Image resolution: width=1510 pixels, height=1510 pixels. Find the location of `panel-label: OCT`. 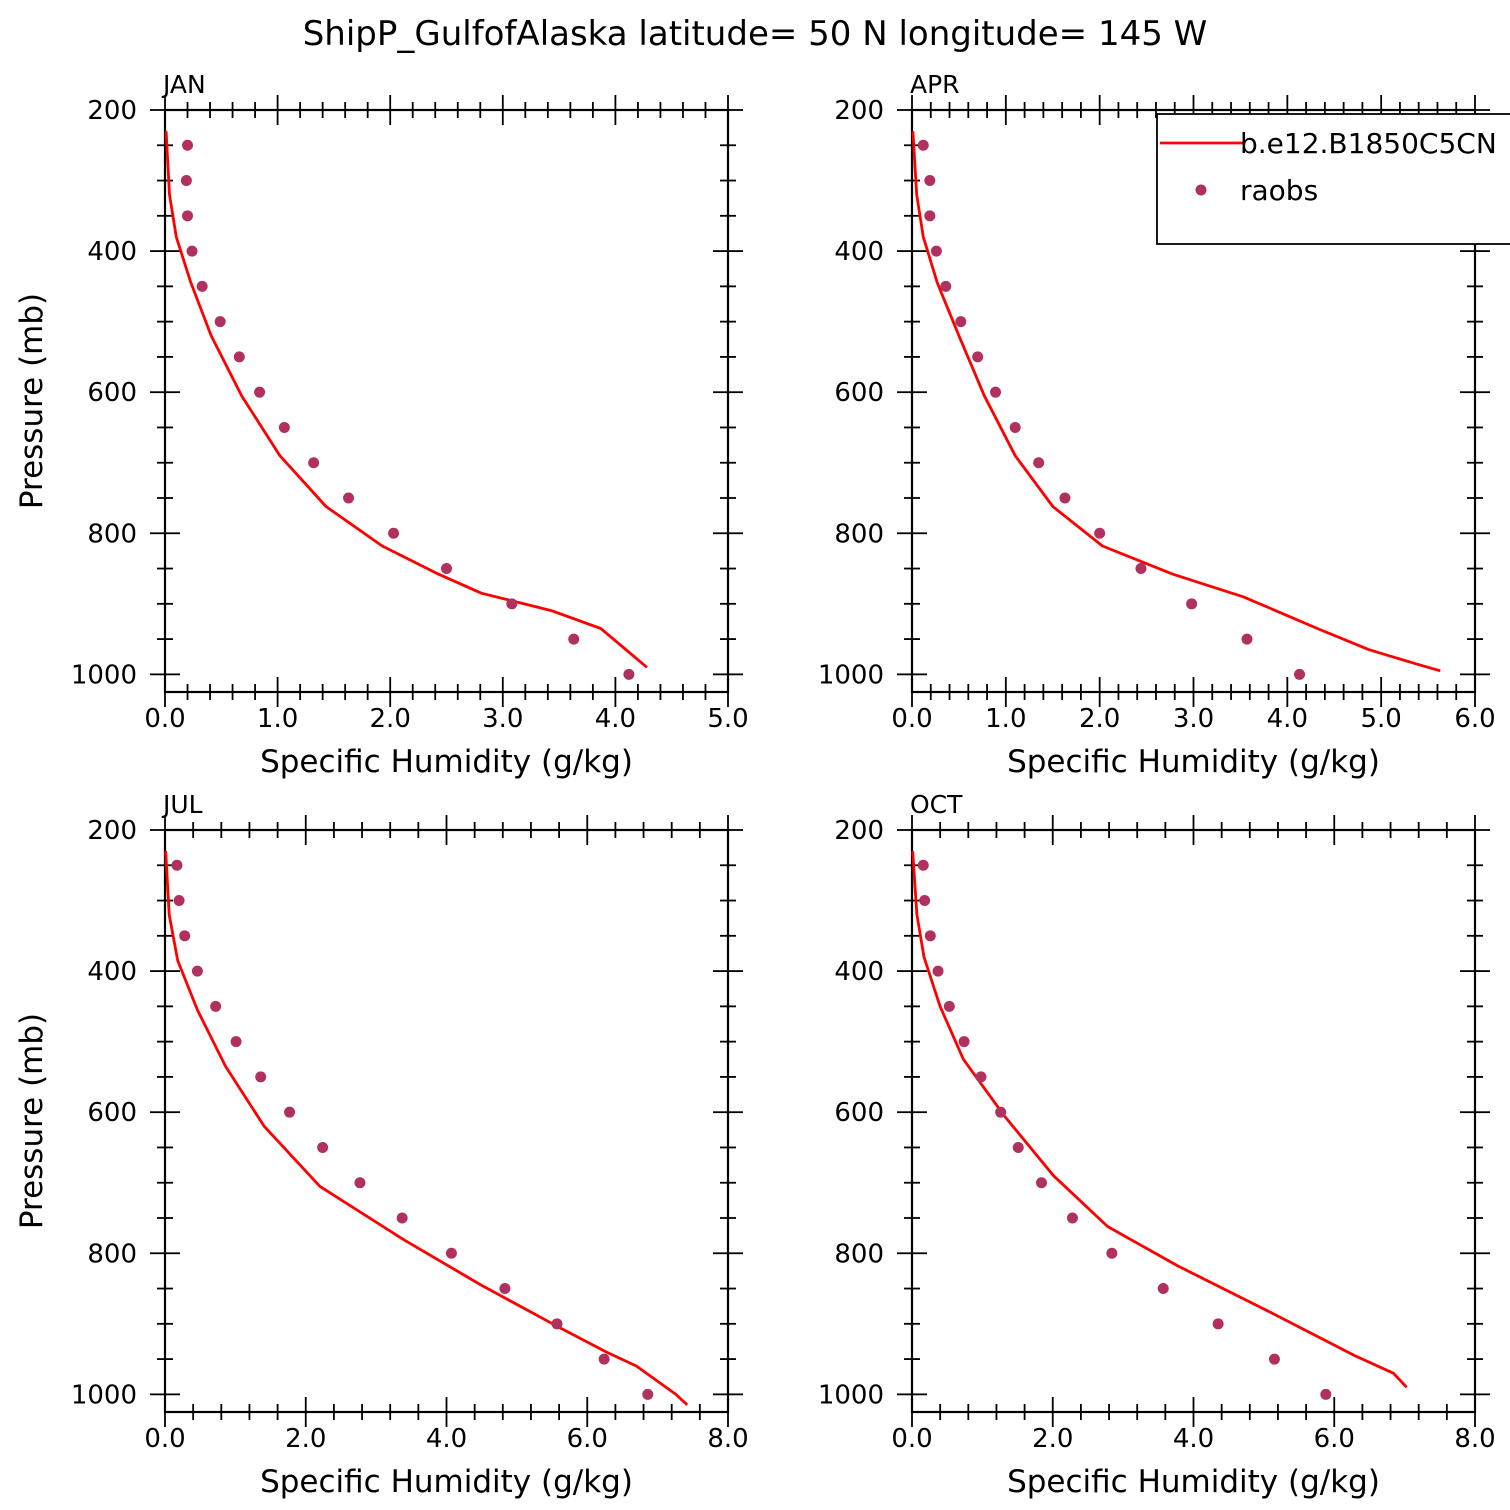

panel-label: OCT is located at coordinates (936, 804).